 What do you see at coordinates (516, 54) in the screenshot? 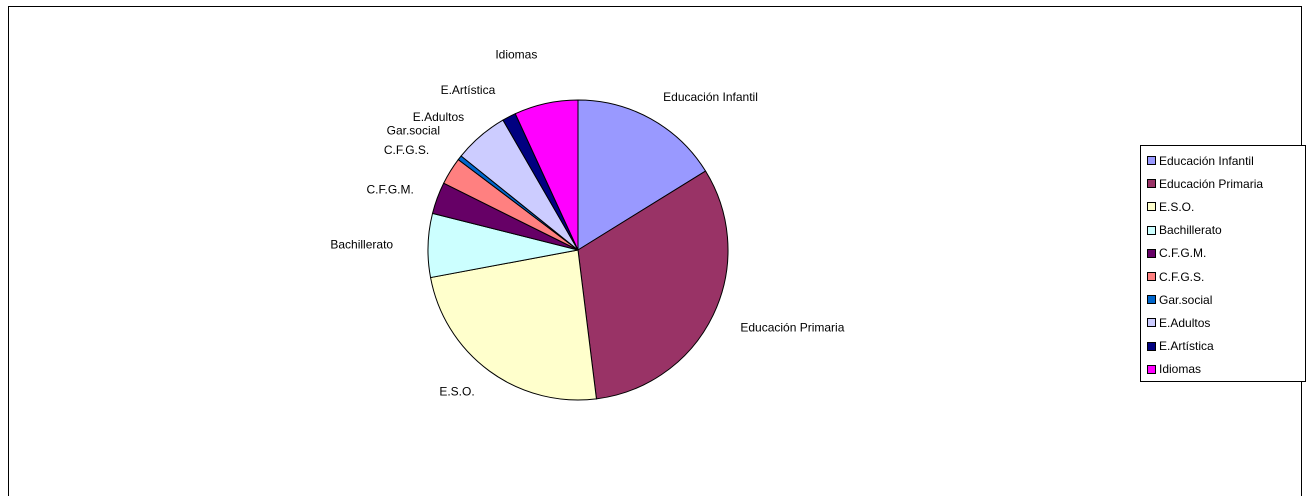
I see `slice-label-10: Idiomas` at bounding box center [516, 54].